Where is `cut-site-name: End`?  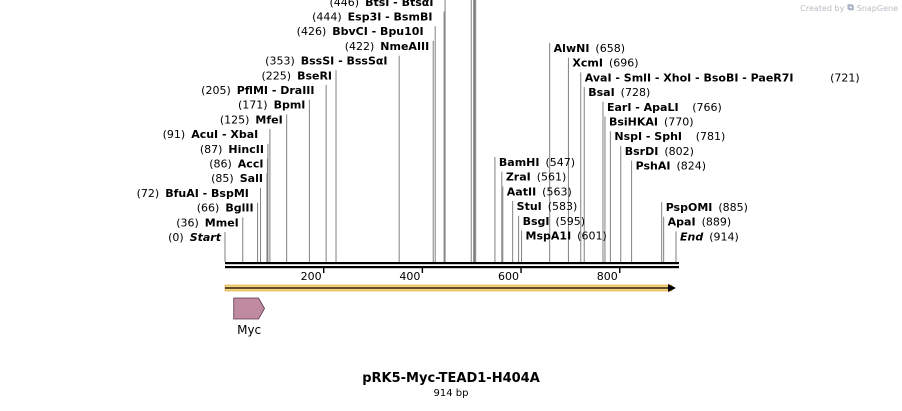
cut-site-name: End is located at coordinates (691, 236).